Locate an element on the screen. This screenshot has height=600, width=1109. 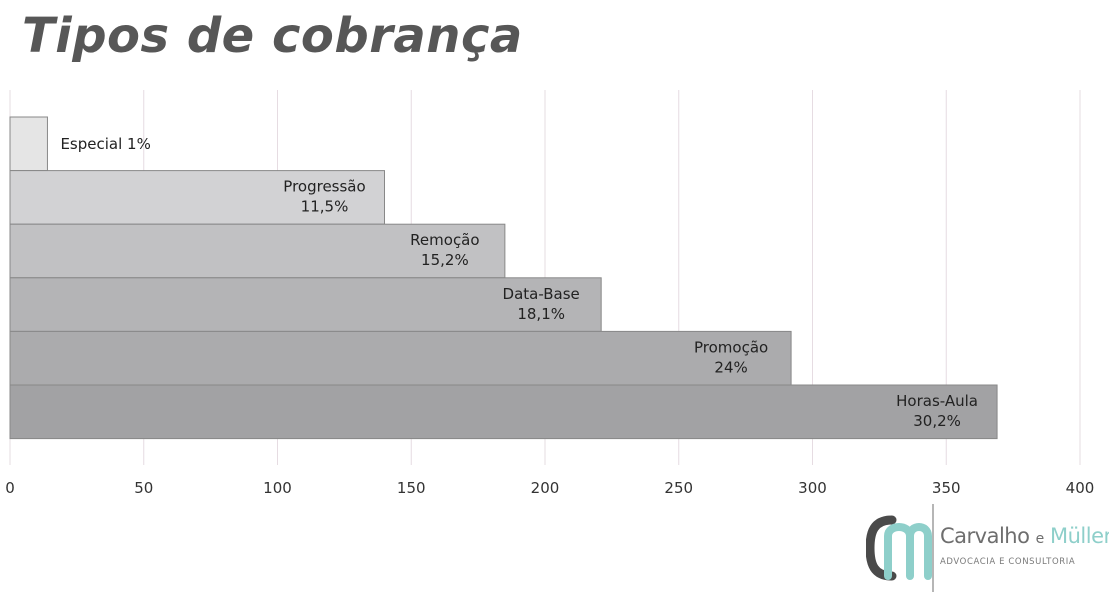
x-tick-label: 100 is located at coordinates (277, 488).